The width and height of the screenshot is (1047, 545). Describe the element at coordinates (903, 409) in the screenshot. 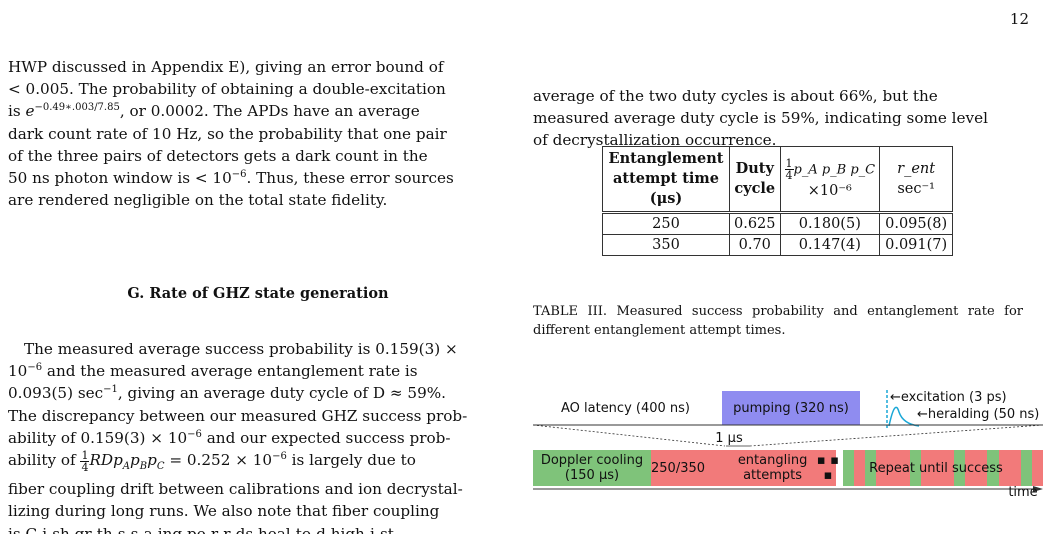

I see `excitation-pulse-icon` at that location.